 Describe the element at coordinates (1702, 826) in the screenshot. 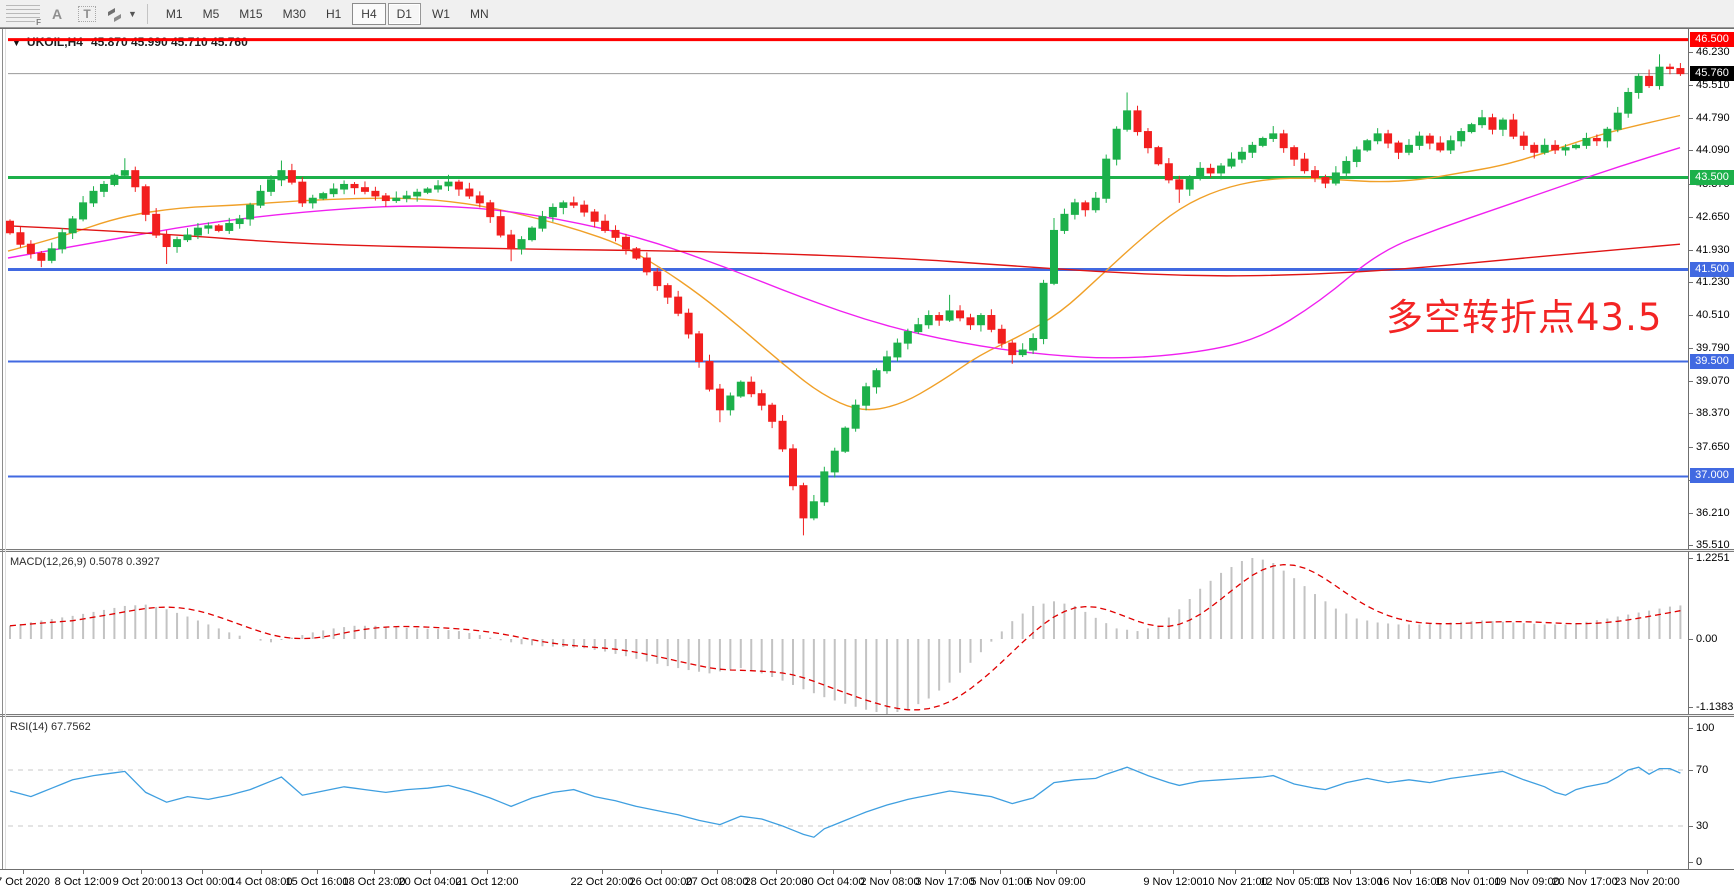

I see `rsi-tick-label: 30` at that location.